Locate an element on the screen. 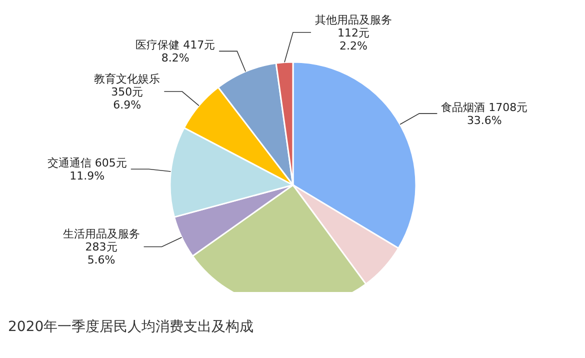 The image size is (585, 358). data-label: 112元 2.2% is located at coordinates (353, 39).